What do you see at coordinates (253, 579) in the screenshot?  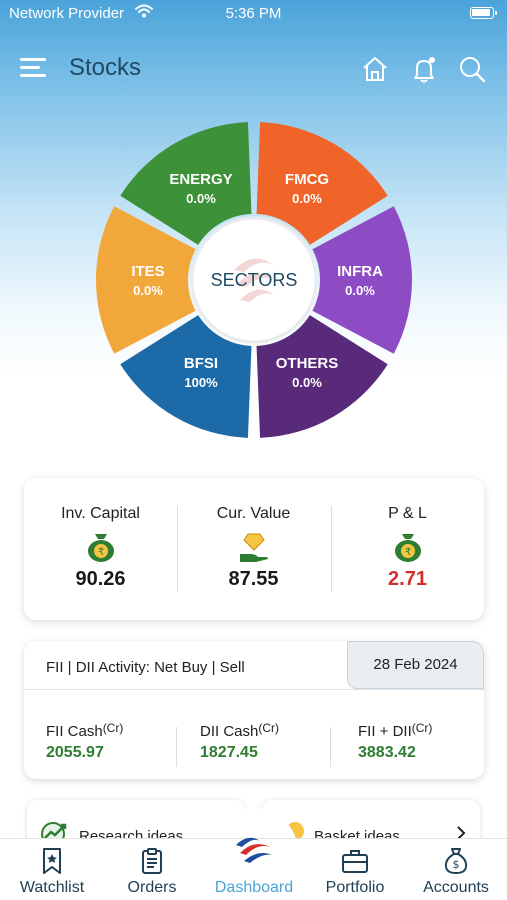 I see `cur-value-value: 87.55` at bounding box center [253, 579].